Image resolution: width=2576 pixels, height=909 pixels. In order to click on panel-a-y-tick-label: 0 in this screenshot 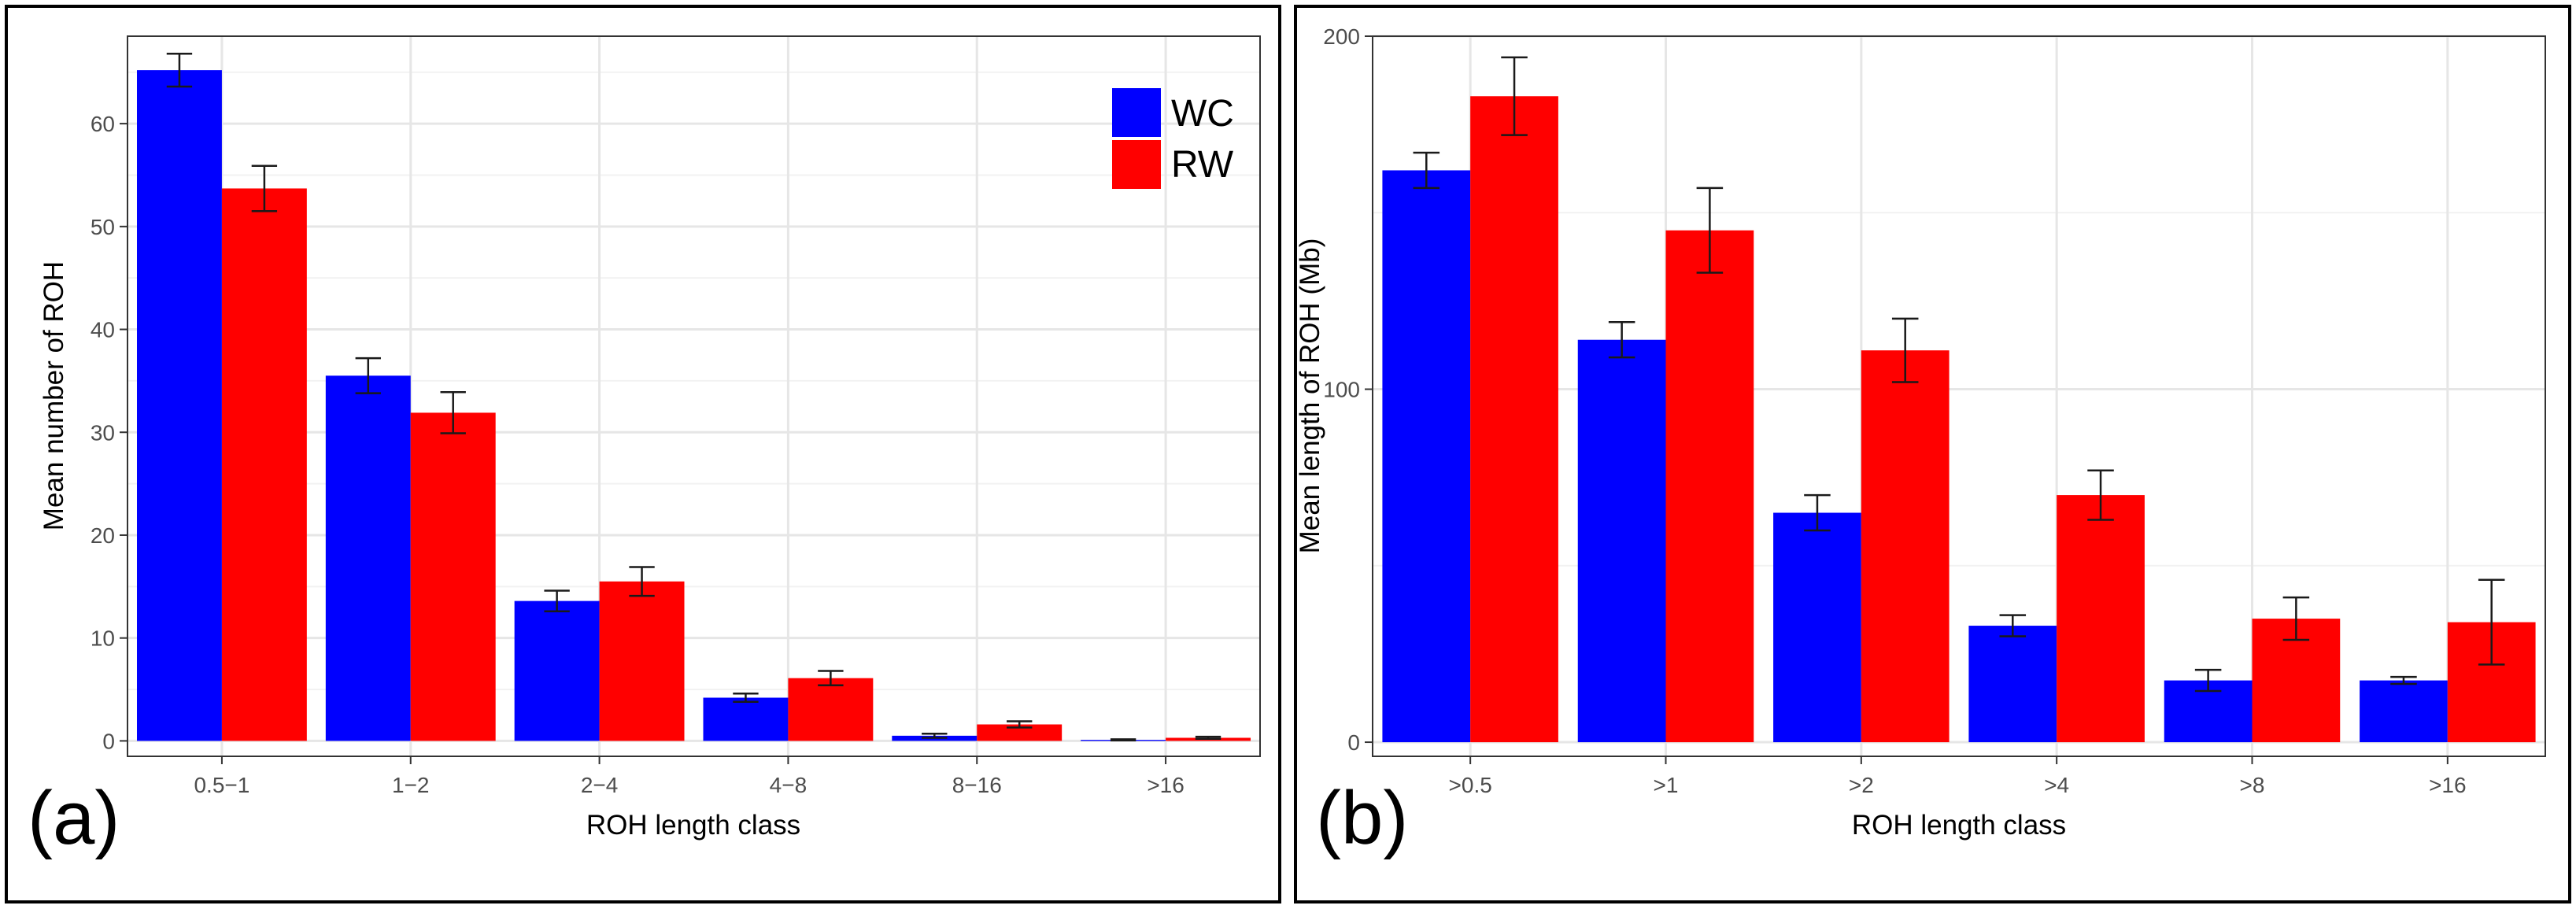, I will do `click(108, 741)`.